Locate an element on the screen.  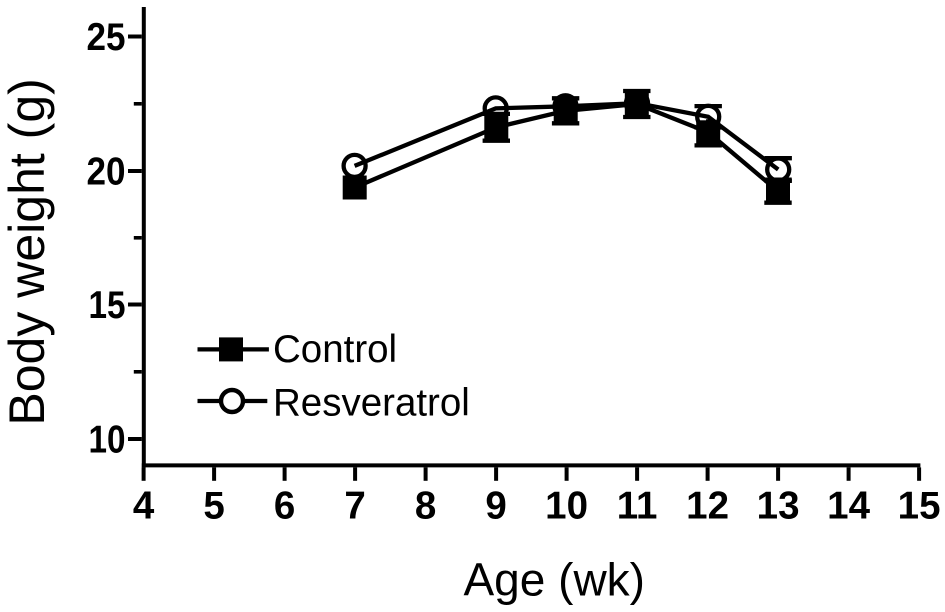
svg-text: 4 is located at coordinates (144, 506).